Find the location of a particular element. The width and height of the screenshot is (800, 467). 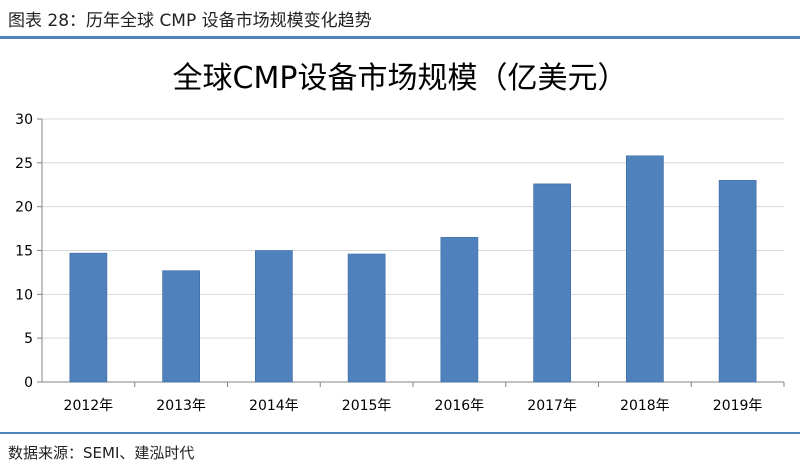

y-tick-label: 0 is located at coordinates (28, 383).